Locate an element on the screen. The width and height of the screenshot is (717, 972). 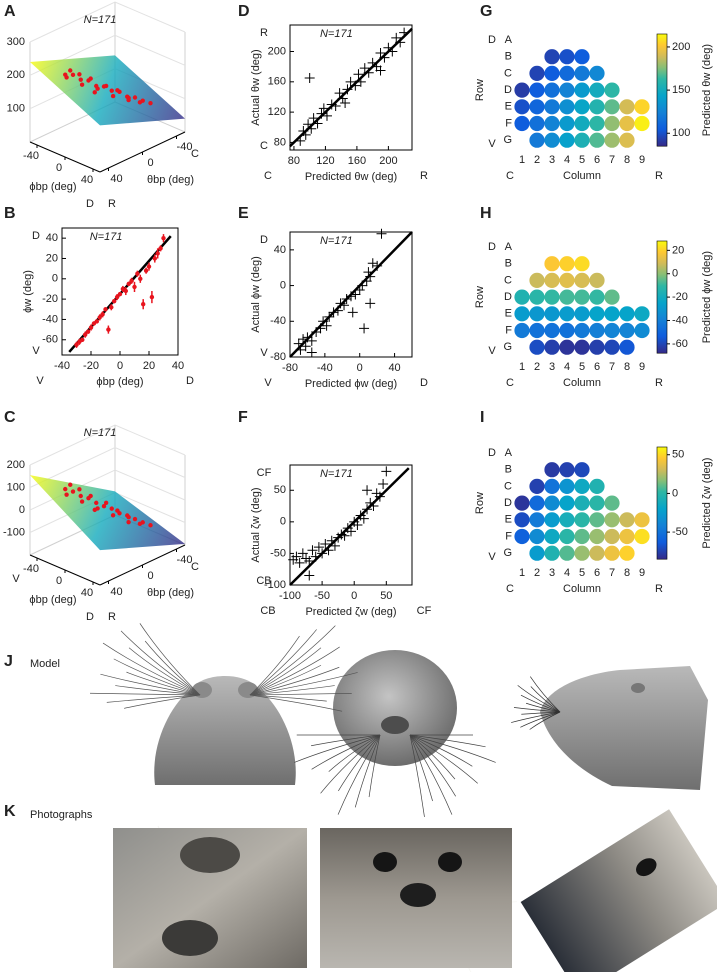
x-tick-label: -80 is located at coordinates (290, 368).